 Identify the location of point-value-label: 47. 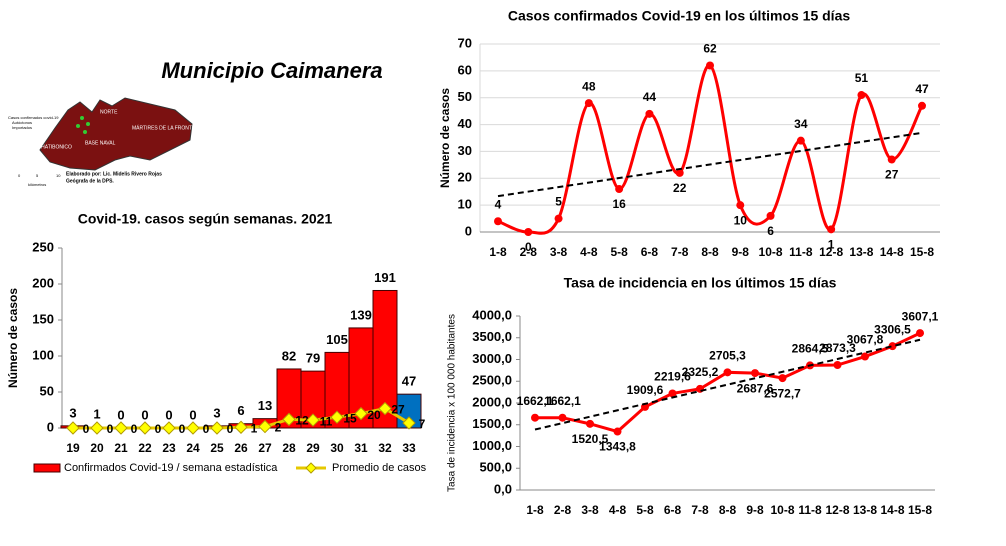
(922, 89).